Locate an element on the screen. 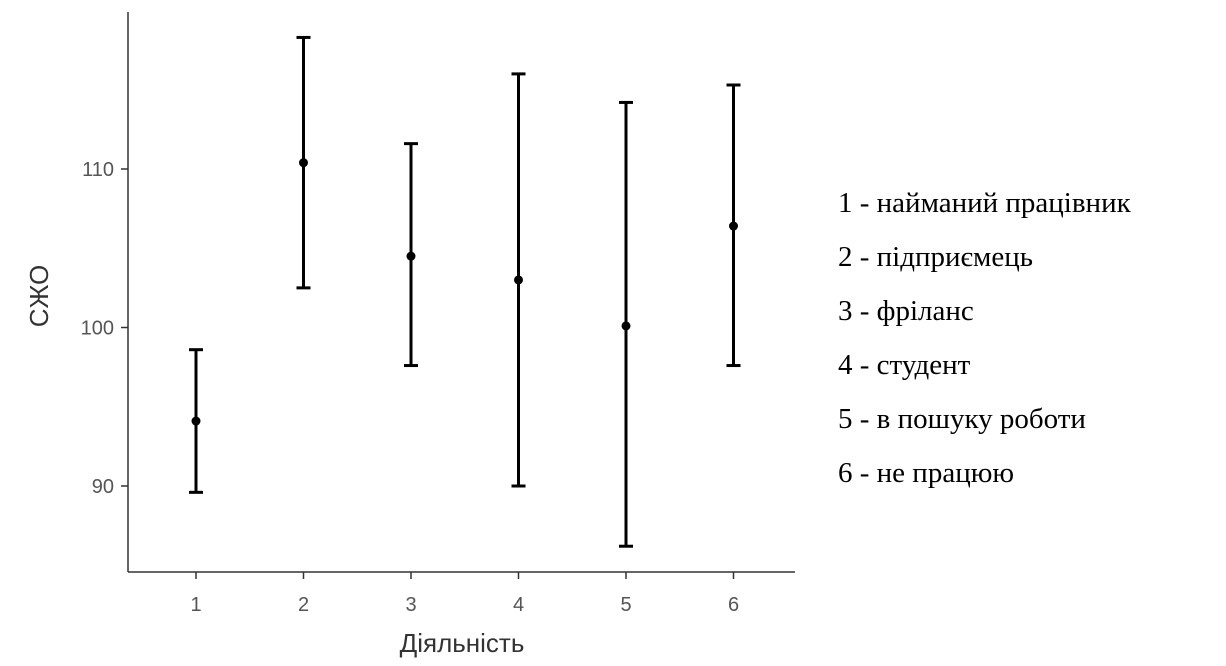 The width and height of the screenshot is (1226, 666). x-tick-label: 4 is located at coordinates (518, 605).